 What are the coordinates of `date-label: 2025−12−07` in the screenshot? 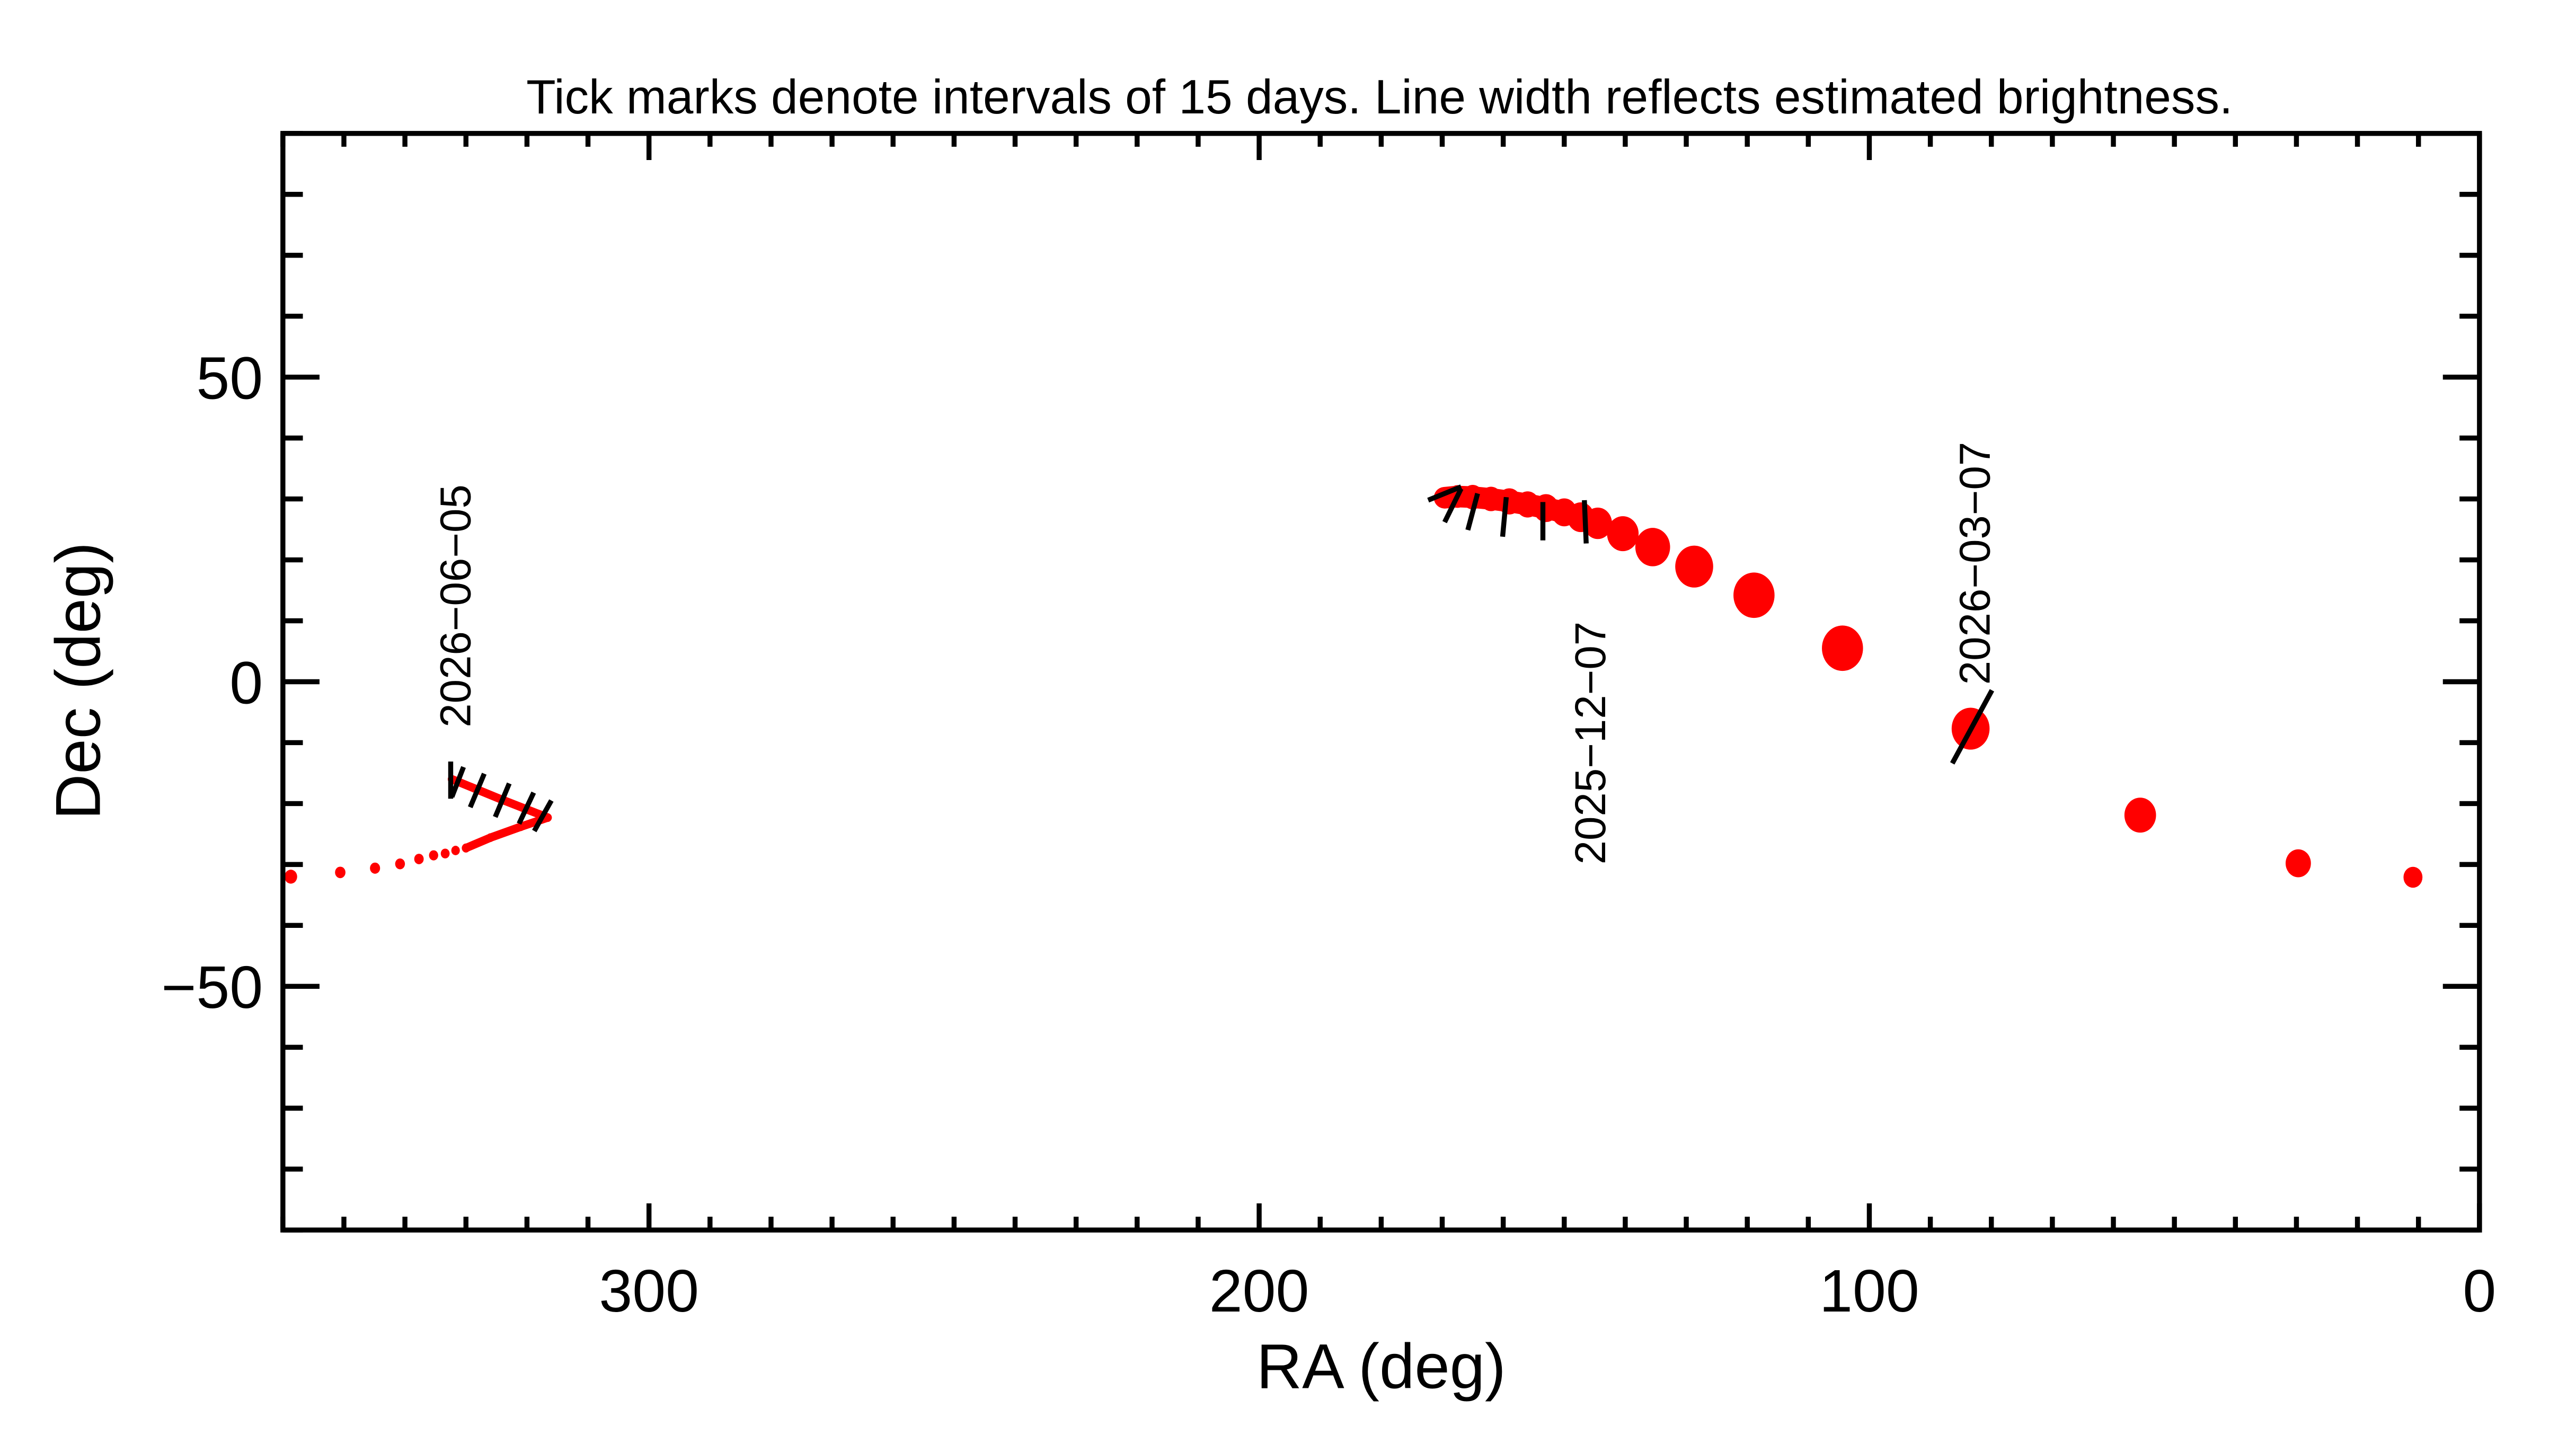 It's located at (1590, 744).